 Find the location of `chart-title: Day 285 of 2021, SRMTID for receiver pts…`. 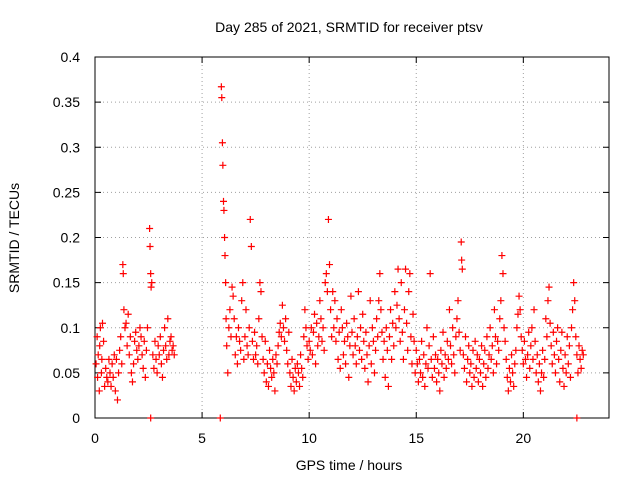

chart-title: Day 285 of 2021, SRMTID for receiver pts… is located at coordinates (349, 27).